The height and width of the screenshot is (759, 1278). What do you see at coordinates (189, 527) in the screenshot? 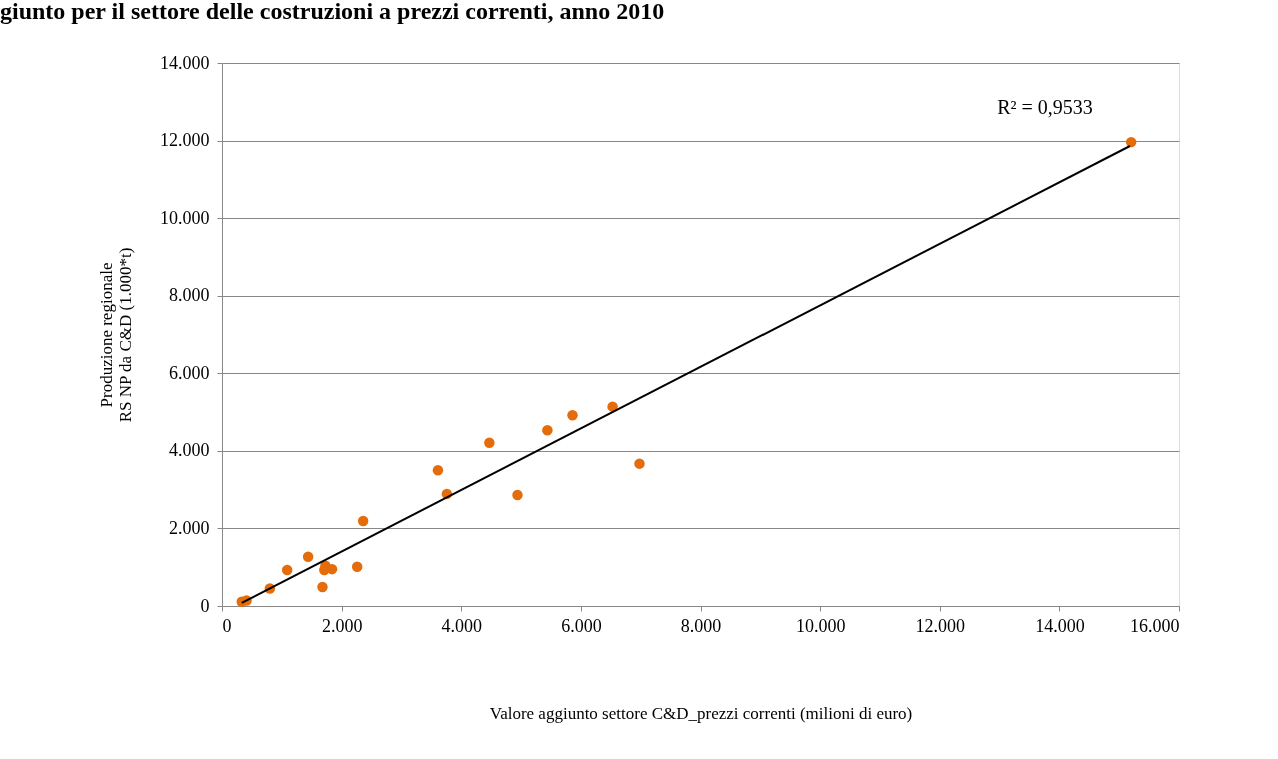
I see `y-tick-label: 2.000` at bounding box center [189, 527].